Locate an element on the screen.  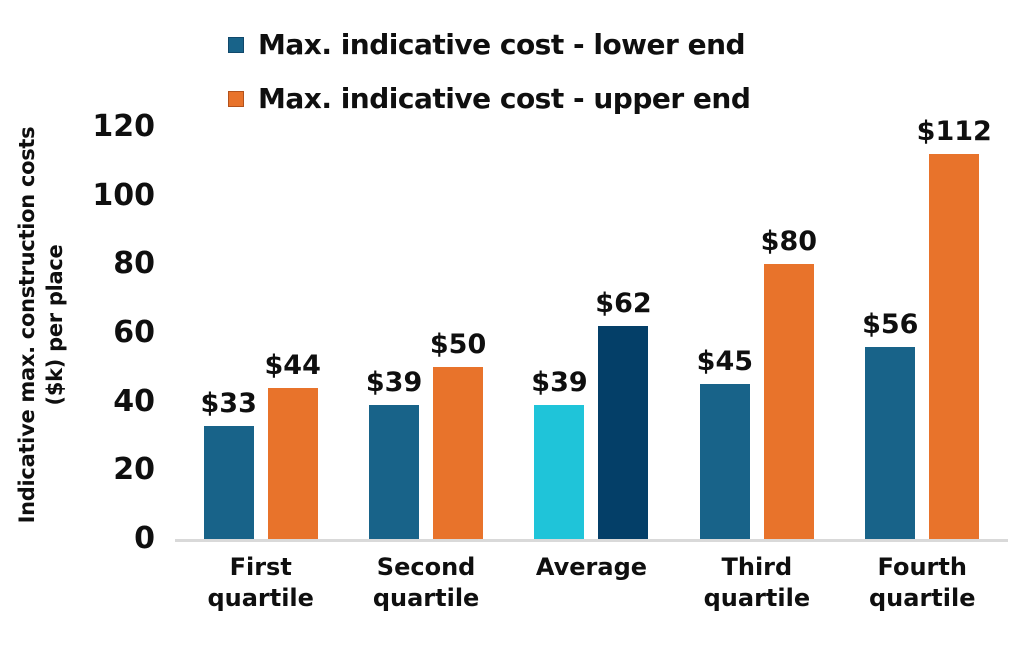
bar-wrap: $80 is located at coordinates (789, 382).